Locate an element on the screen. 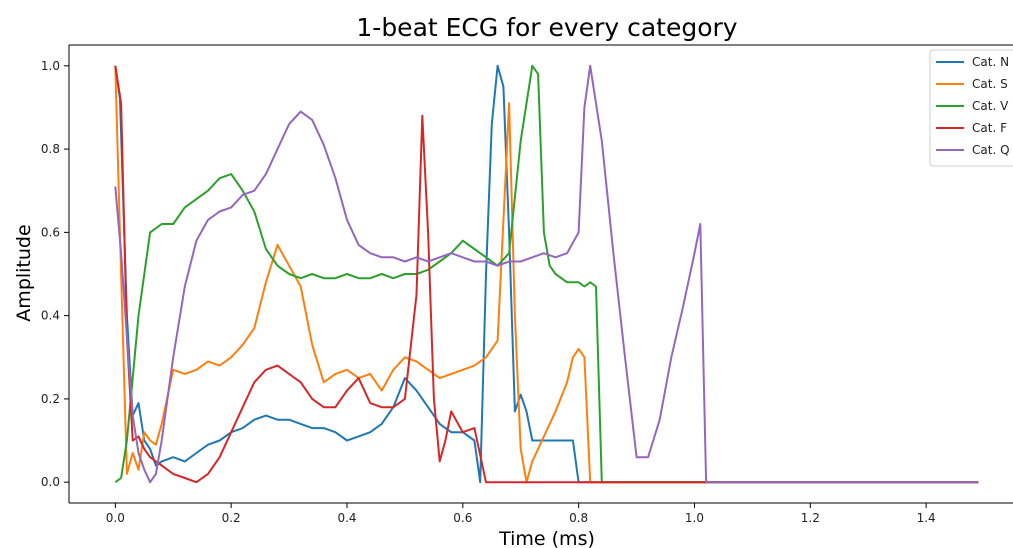 The image size is (1013, 548). legend-label: Cat. V is located at coordinates (990, 106).